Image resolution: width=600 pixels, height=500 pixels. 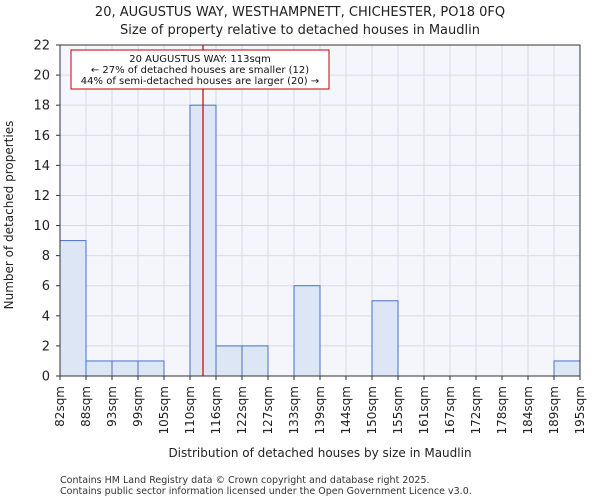 What do you see at coordinates (385, 338) in the screenshot?
I see `bar-150sqm` at bounding box center [385, 338].